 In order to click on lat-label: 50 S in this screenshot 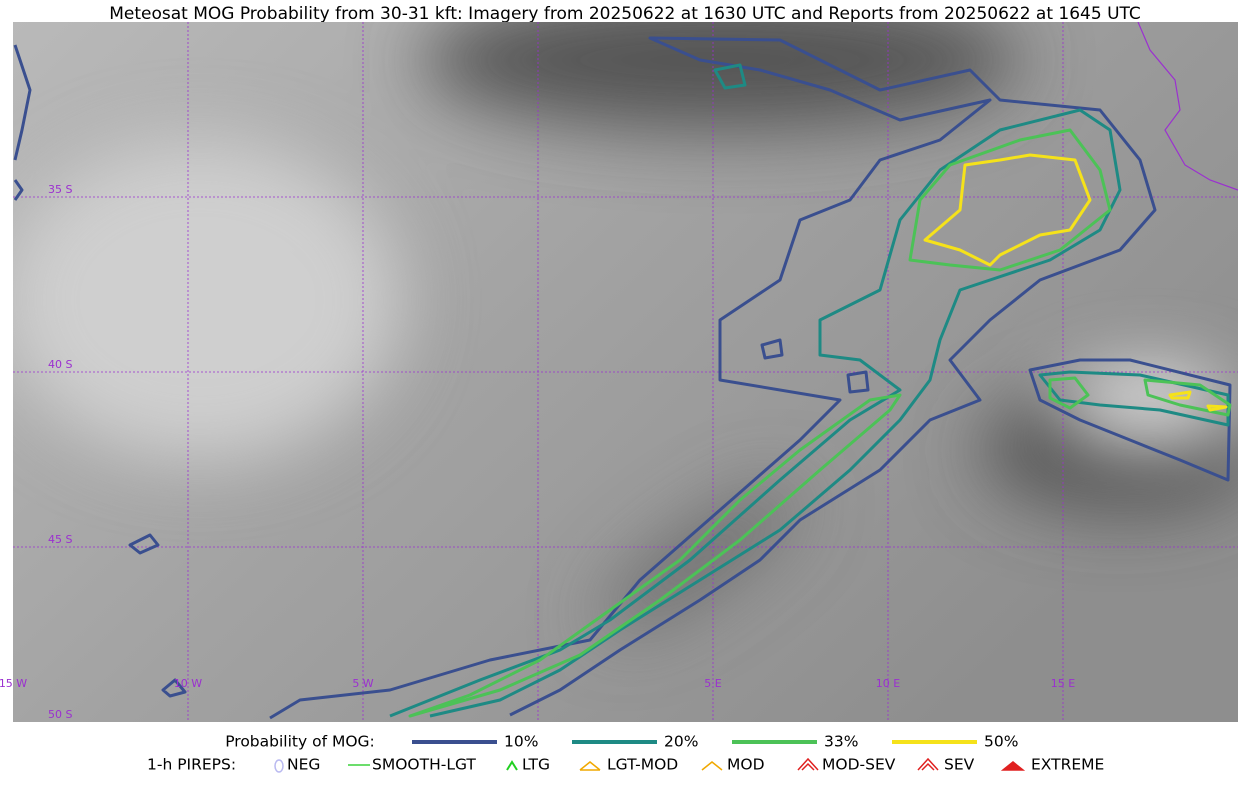, I will do `click(60, 714)`.